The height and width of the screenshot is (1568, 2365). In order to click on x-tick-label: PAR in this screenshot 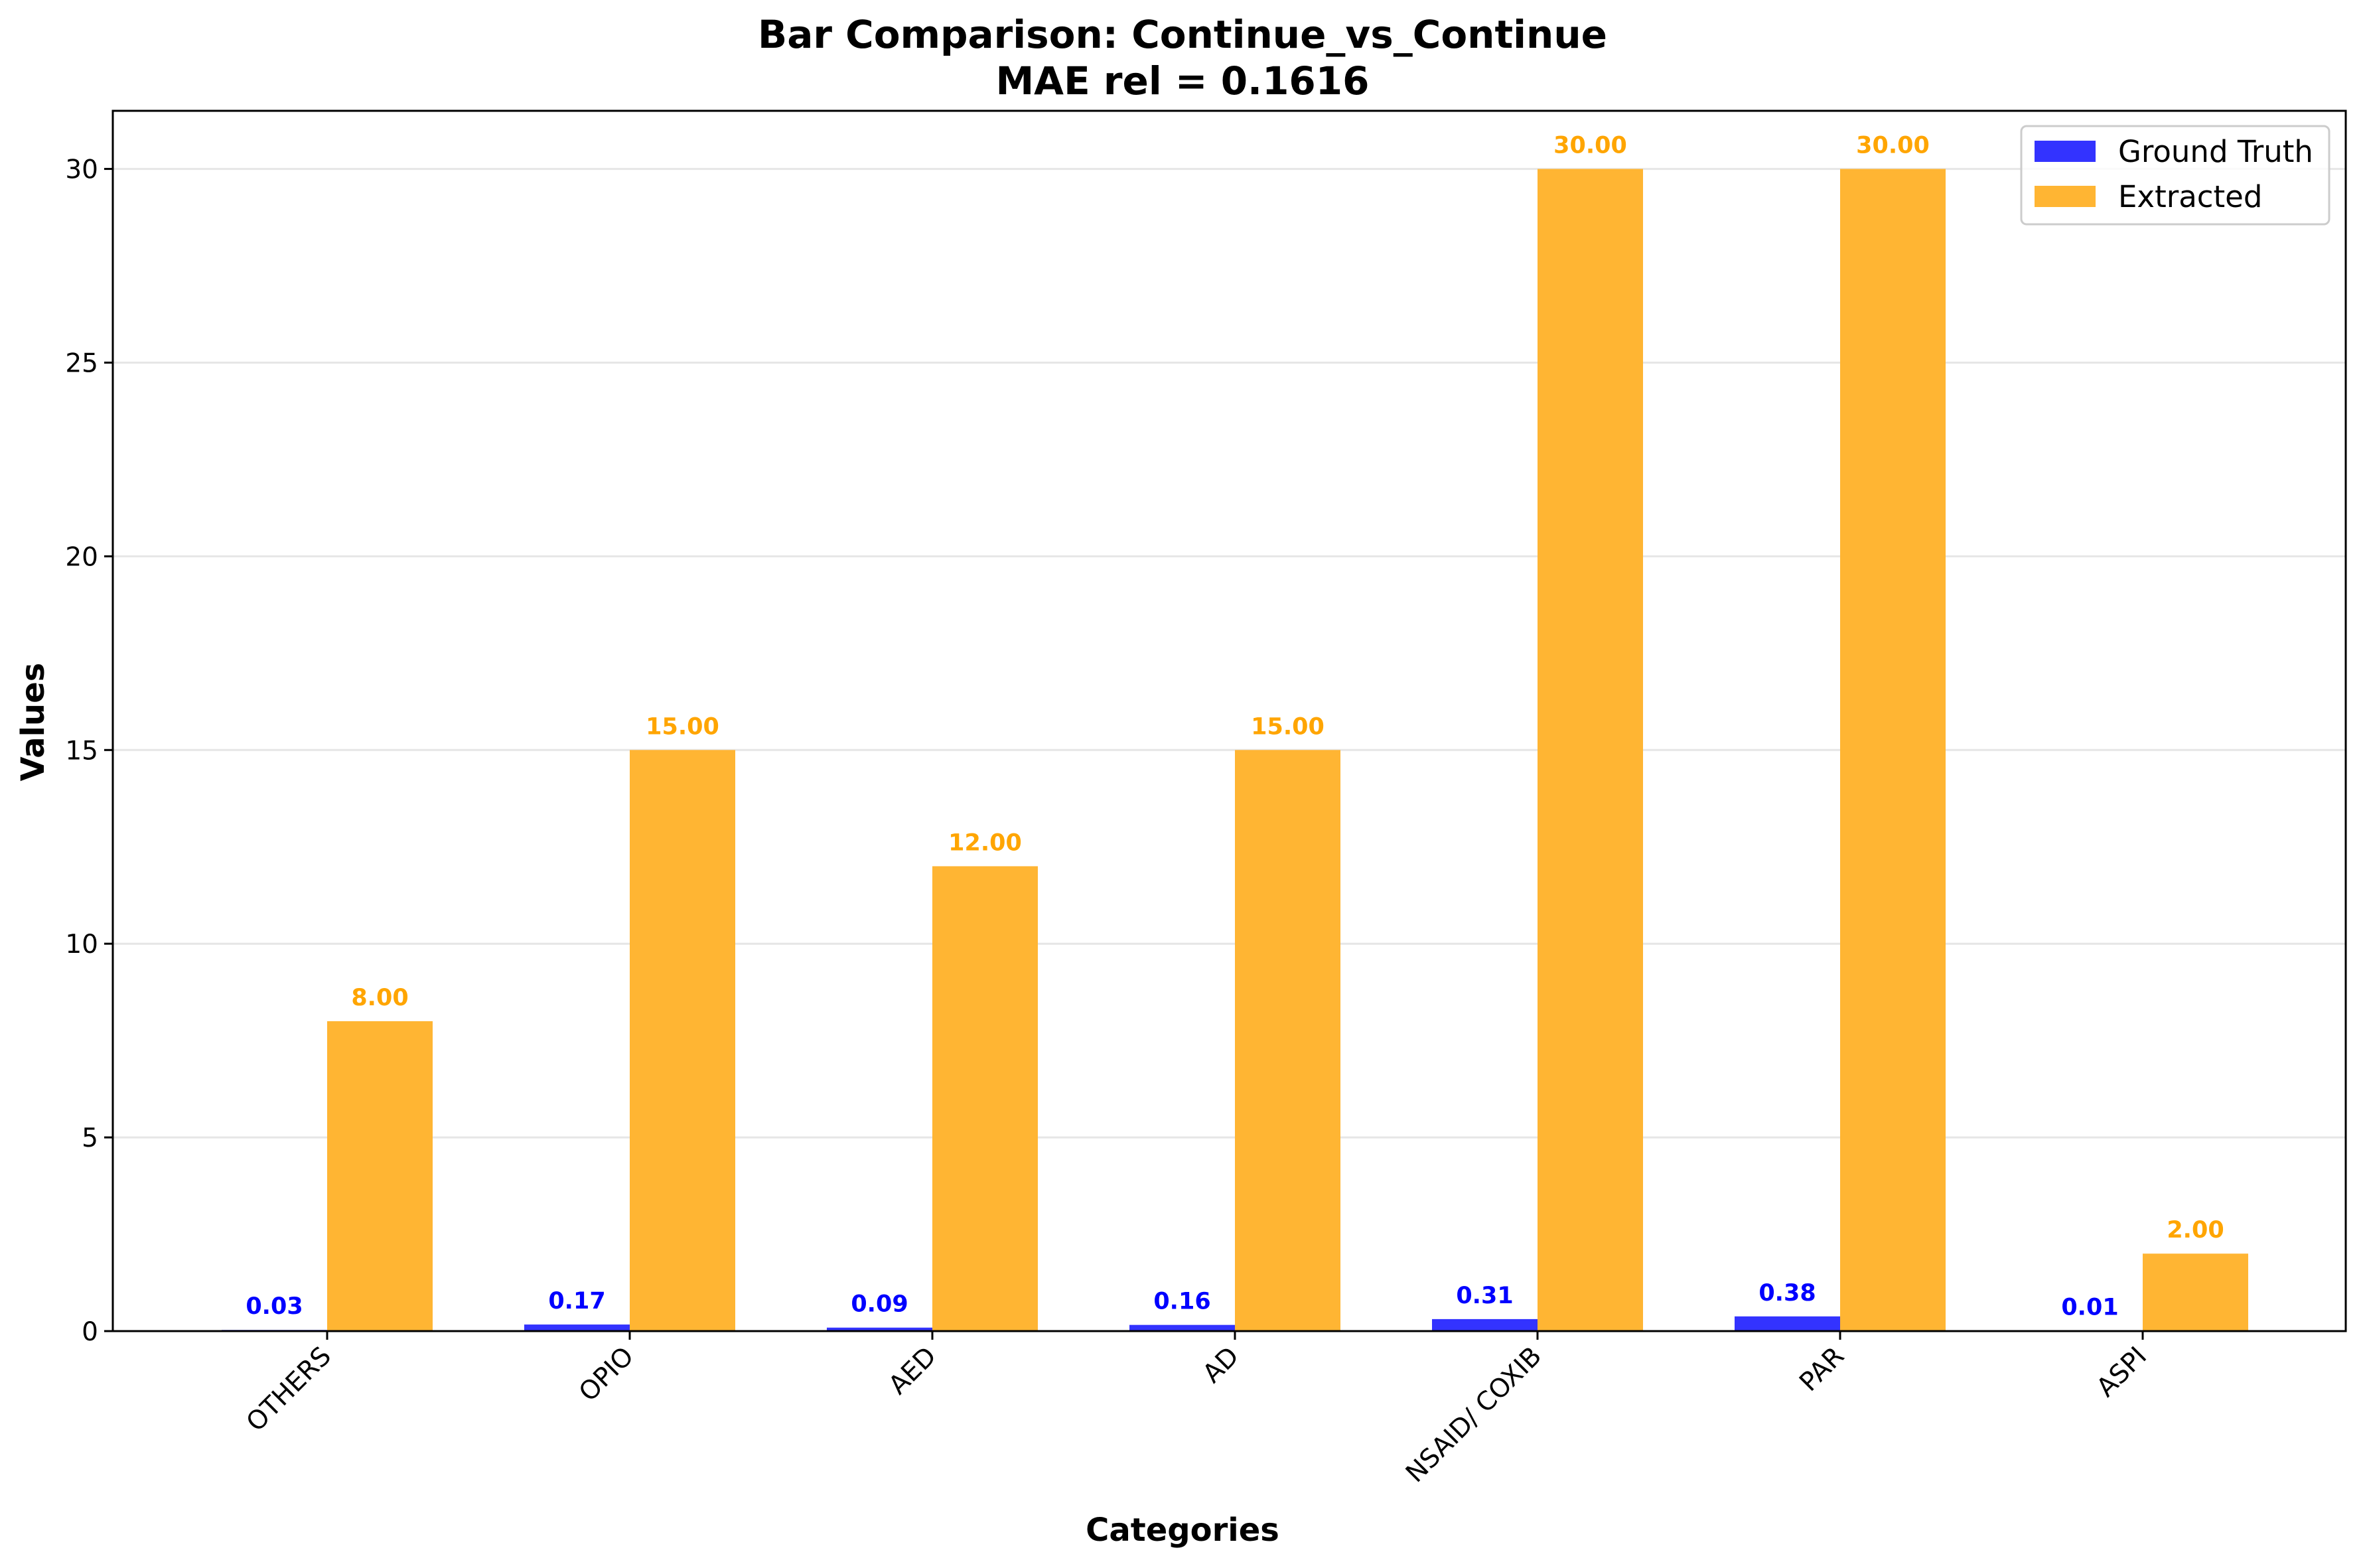, I will do `click(1822, 1369)`.